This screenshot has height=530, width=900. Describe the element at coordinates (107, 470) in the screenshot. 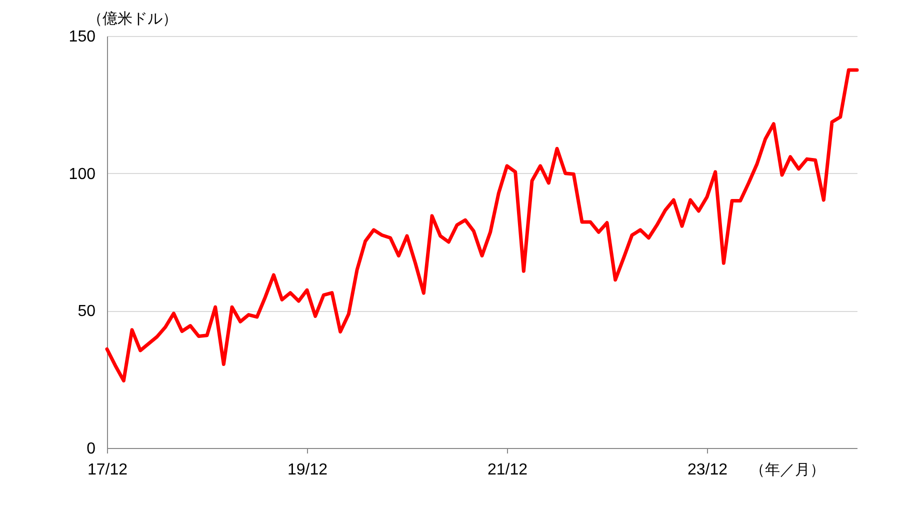

I see `x-tick-label: 17/12` at that location.